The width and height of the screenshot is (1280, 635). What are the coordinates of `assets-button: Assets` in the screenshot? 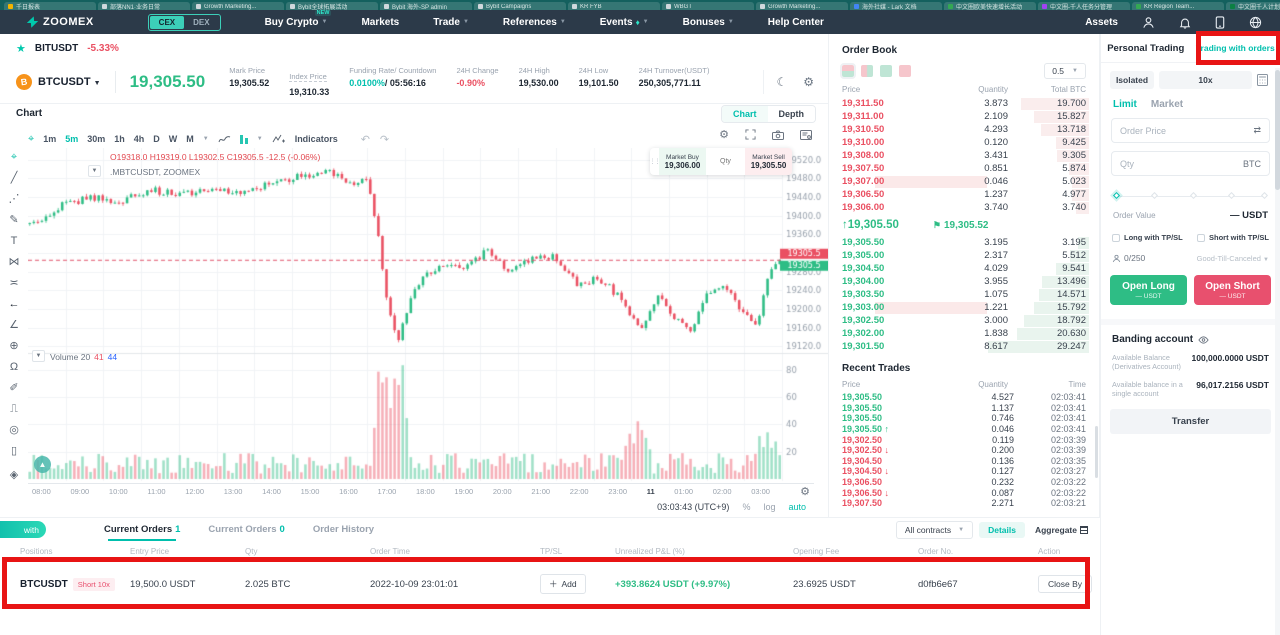 It's located at (1101, 22).